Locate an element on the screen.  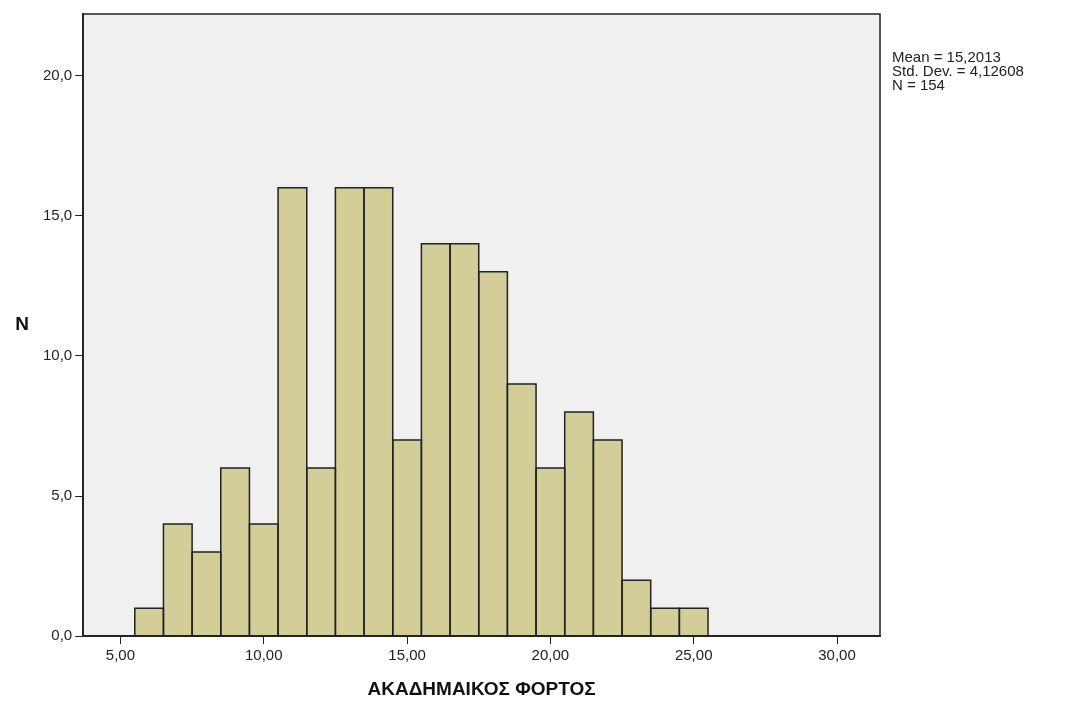
y-tick-label: 0,0 is located at coordinates (62, 635).